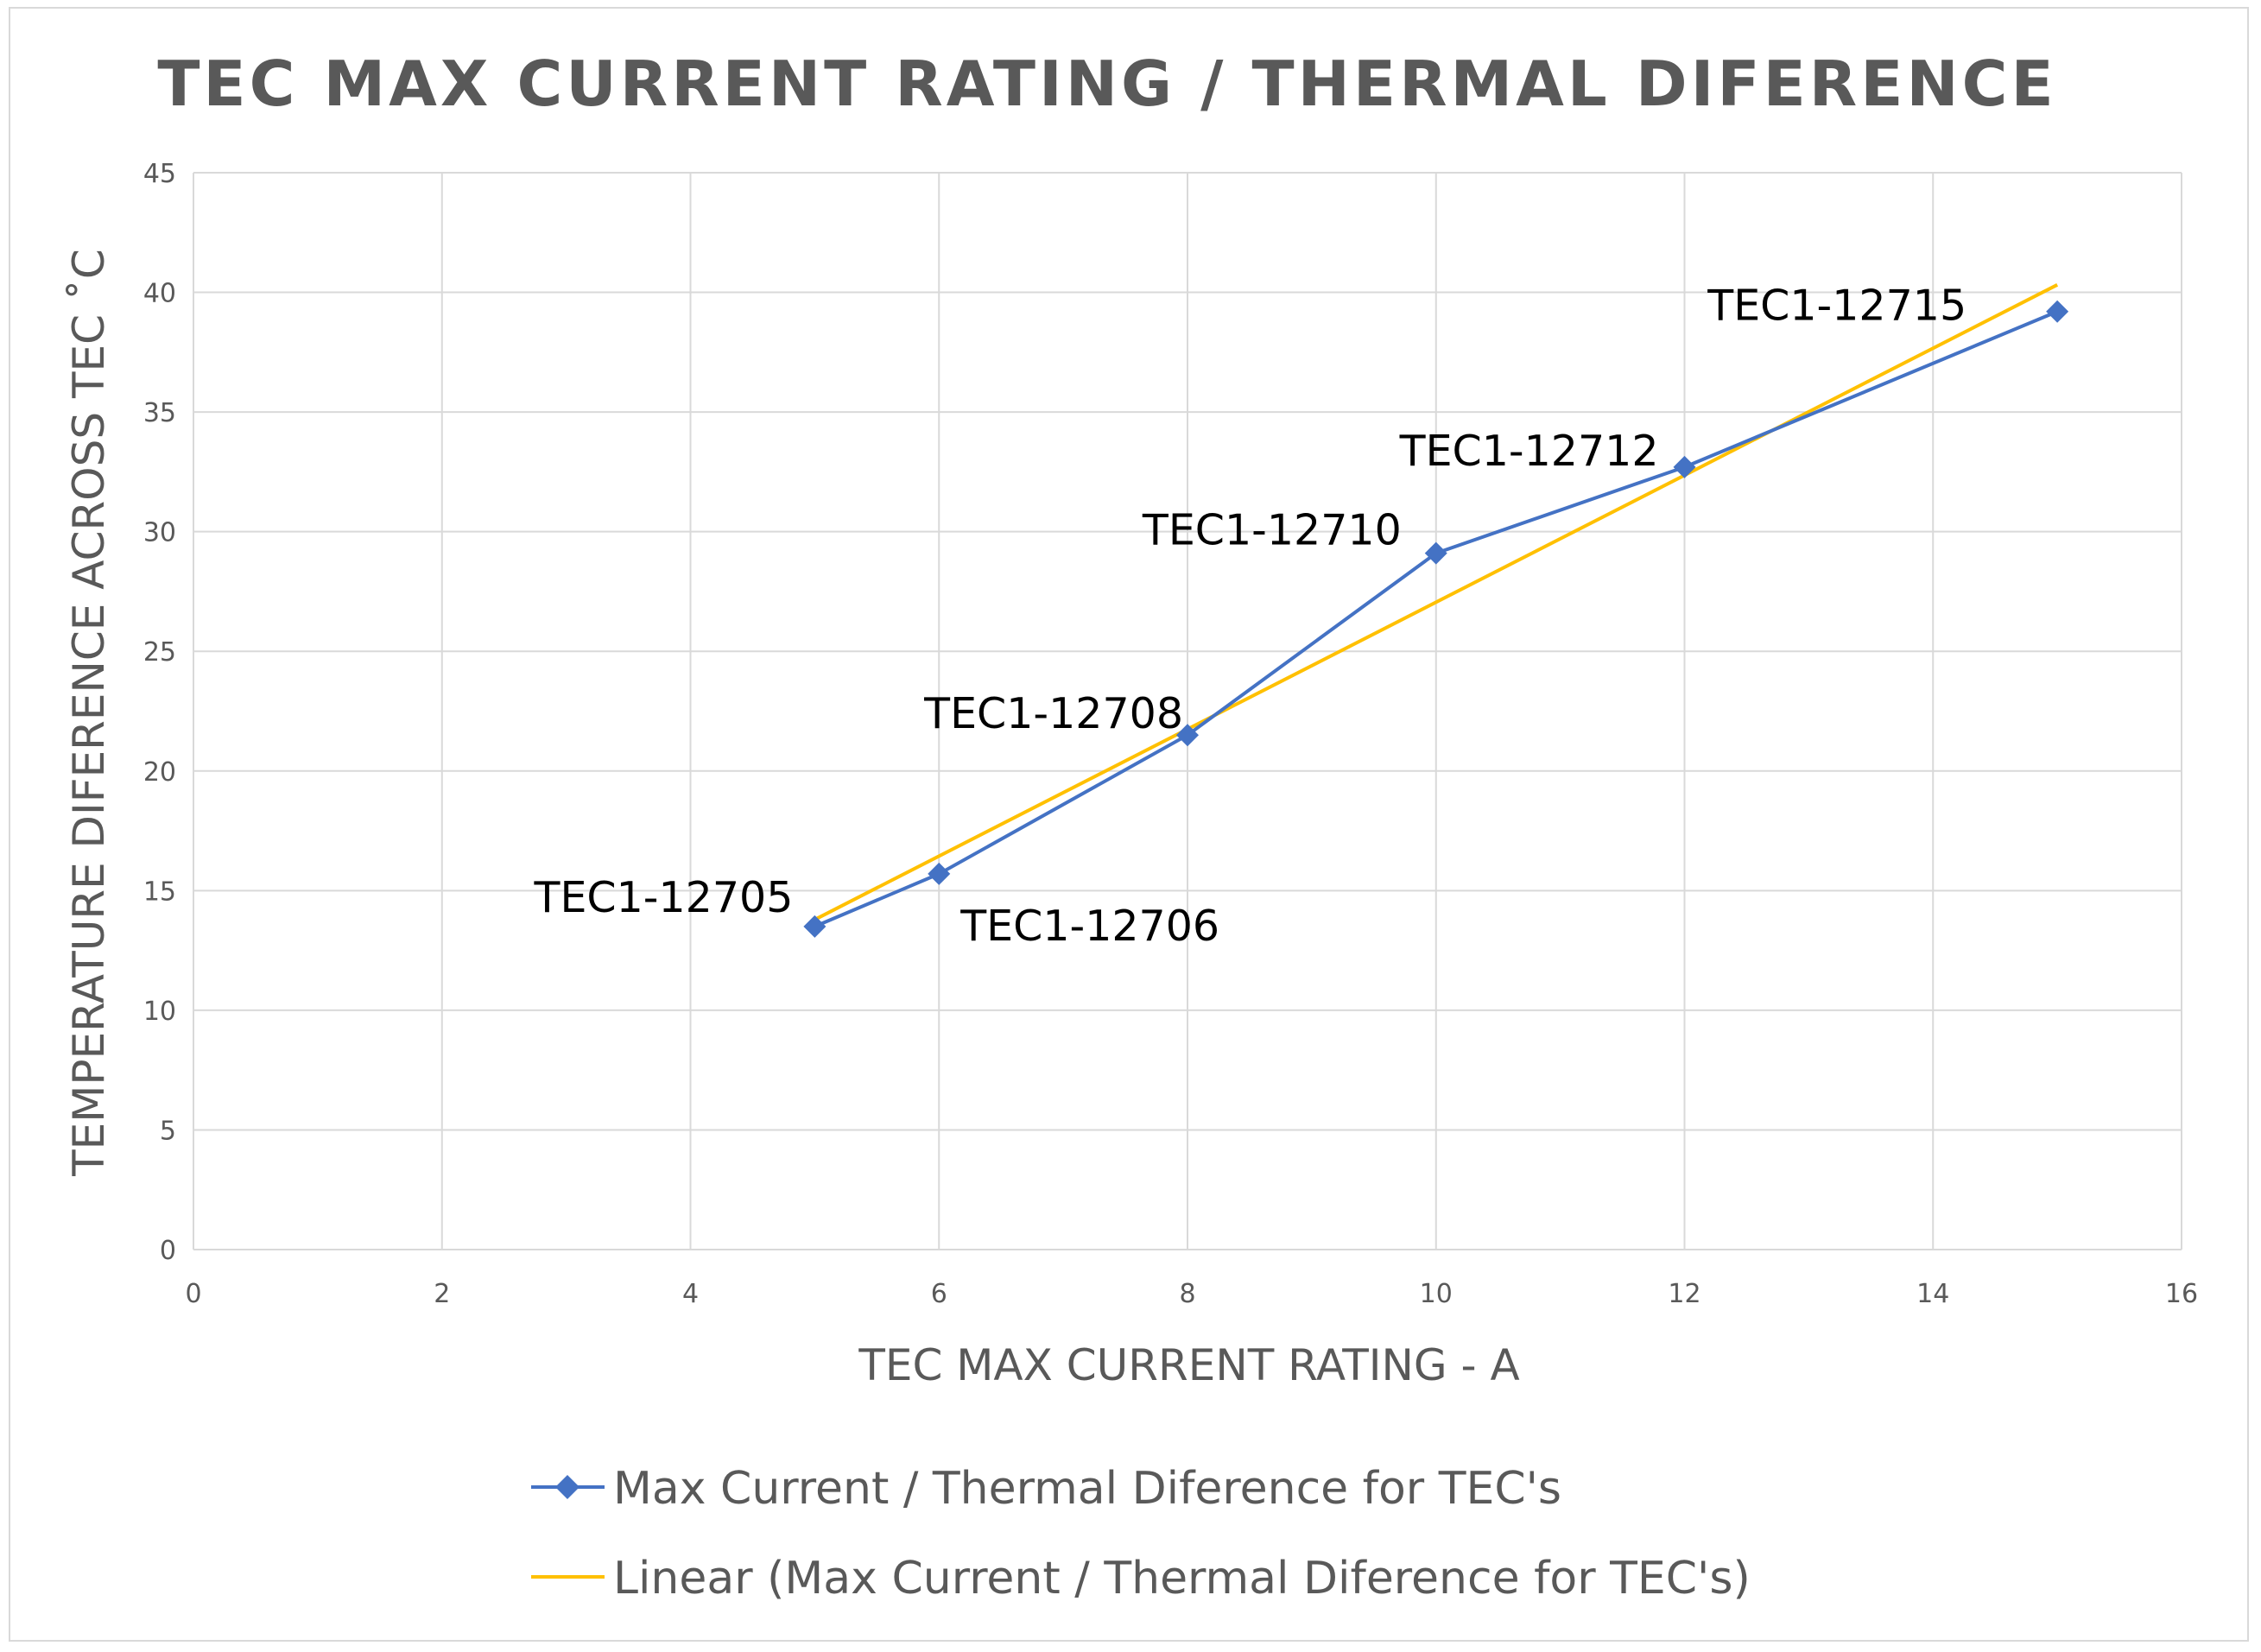 The image size is (2261, 1652). I want to click on x-tick-label: 6, so click(939, 1294).